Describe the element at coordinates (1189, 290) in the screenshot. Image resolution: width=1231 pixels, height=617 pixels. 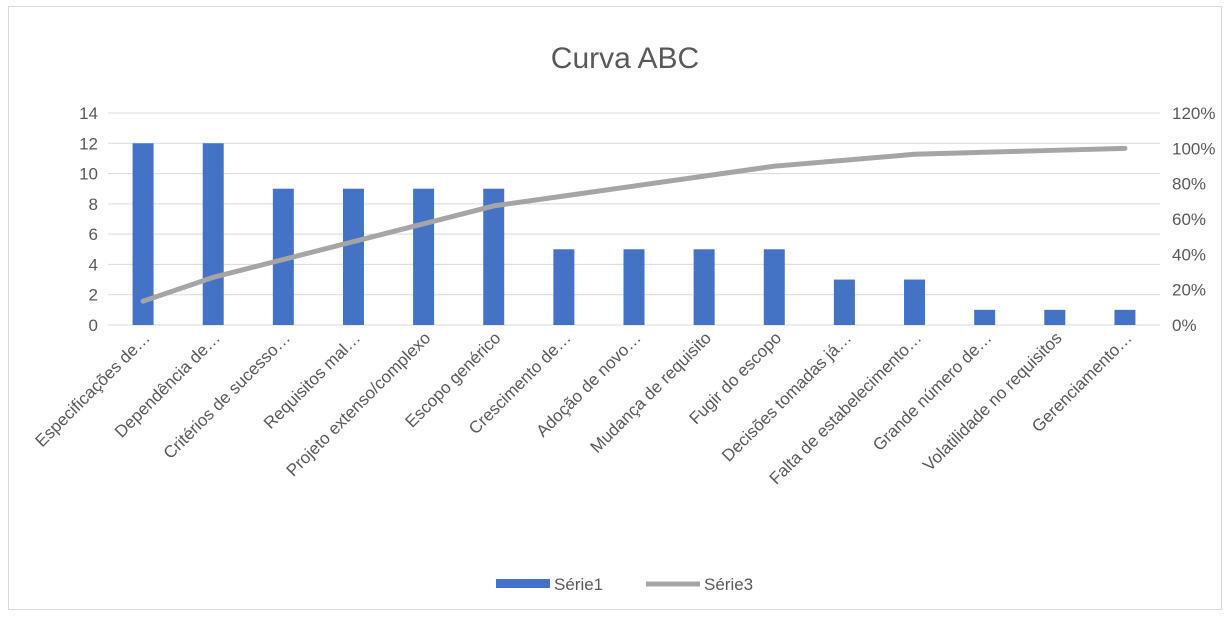
I see `right-tick-label: 20%` at that location.